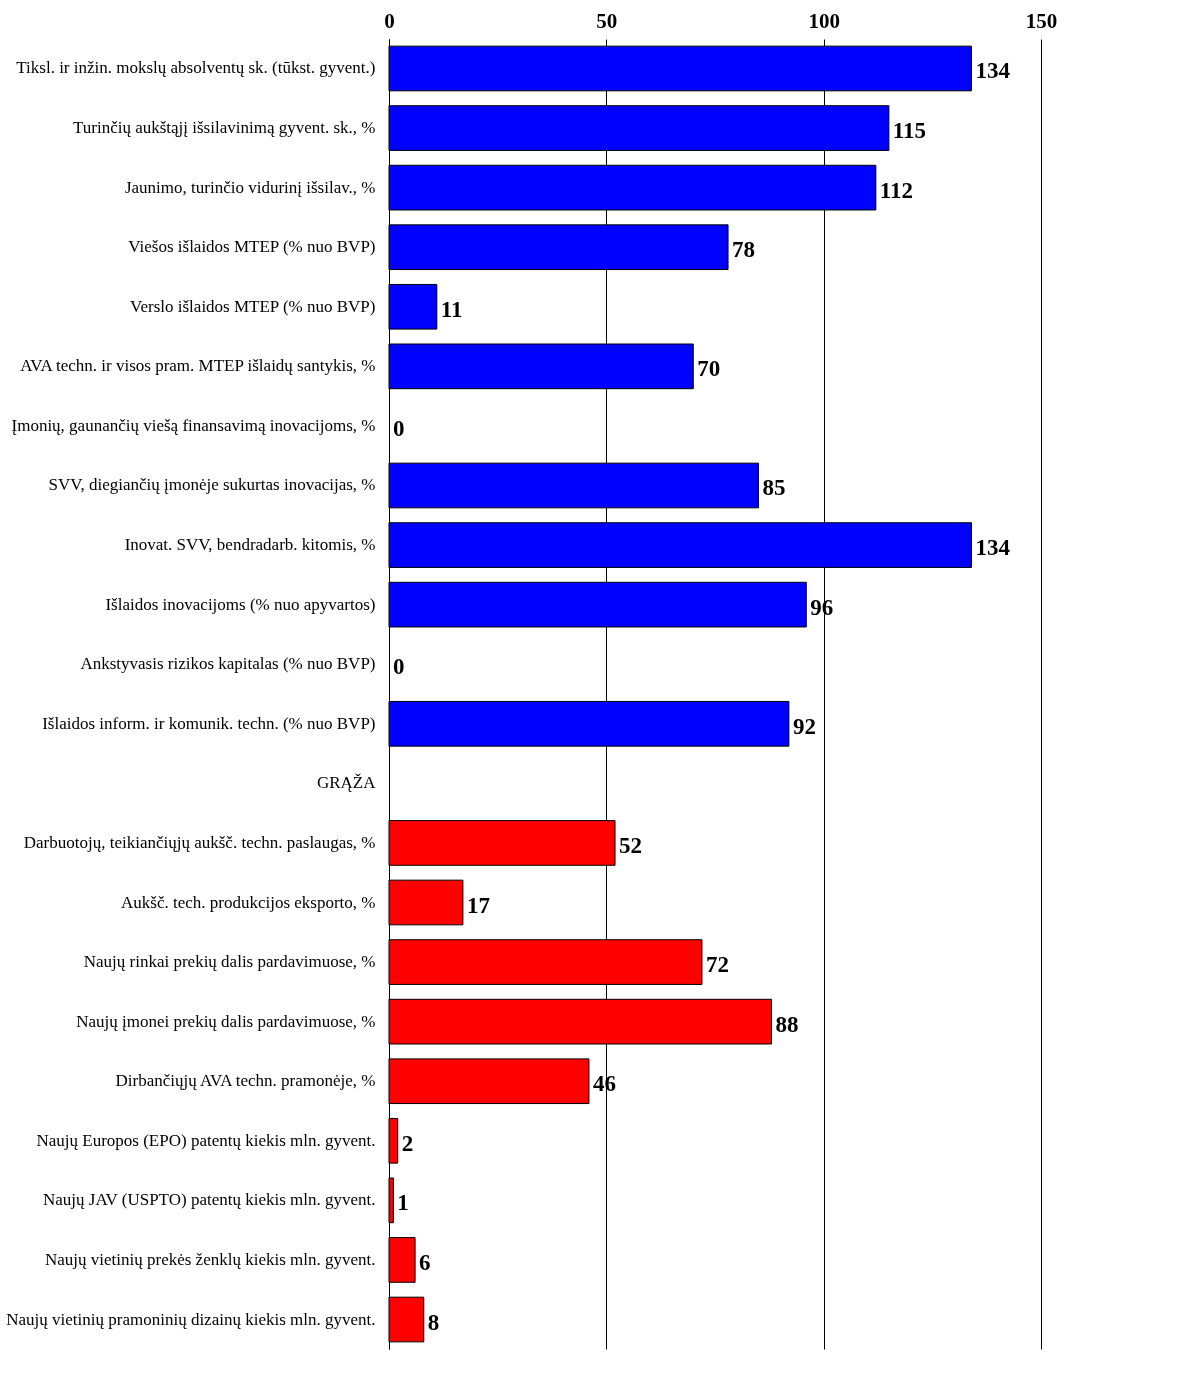 This screenshot has width=1181, height=1389. What do you see at coordinates (250, 187) in the screenshot?
I see `y-tick-label: Jaunimo, turinčio vidurinį išsilav., %` at bounding box center [250, 187].